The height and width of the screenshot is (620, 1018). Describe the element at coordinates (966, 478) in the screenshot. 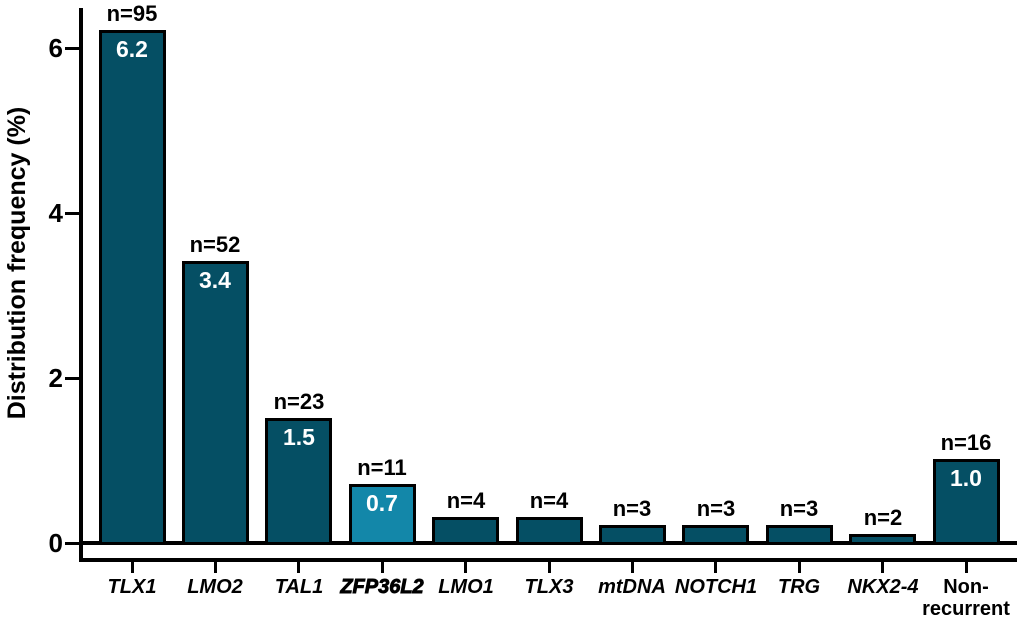

I see `bar-value-label: 1.0` at that location.